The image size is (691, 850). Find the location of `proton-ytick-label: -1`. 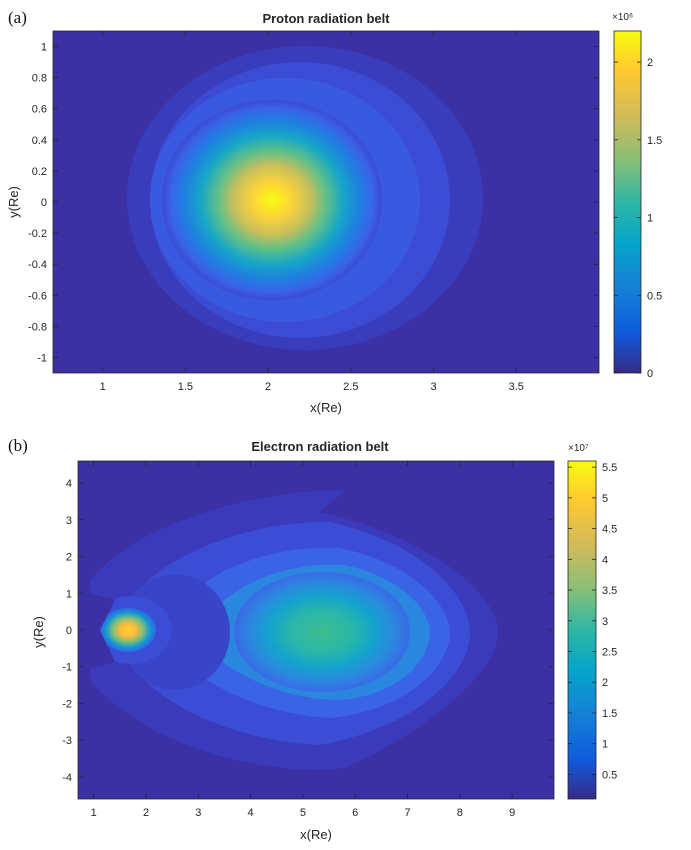

proton-ytick-label: -1 is located at coordinates (42, 358).